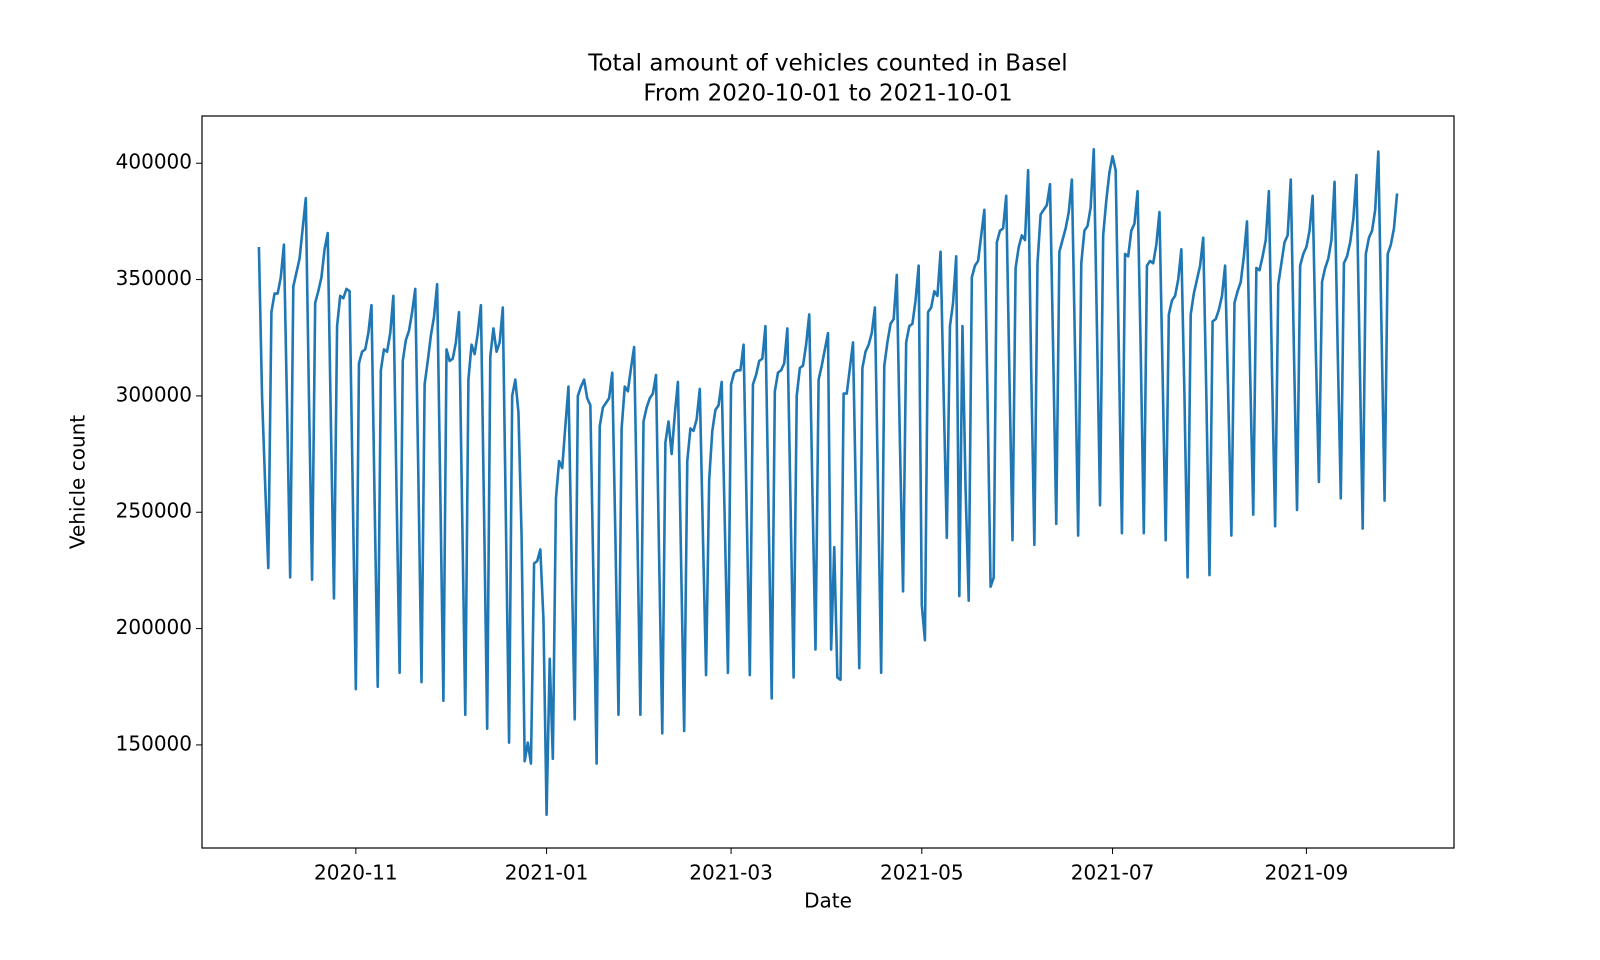 The image size is (1600, 960). Describe the element at coordinates (154, 627) in the screenshot. I see `y-tick-label: 200000` at that location.